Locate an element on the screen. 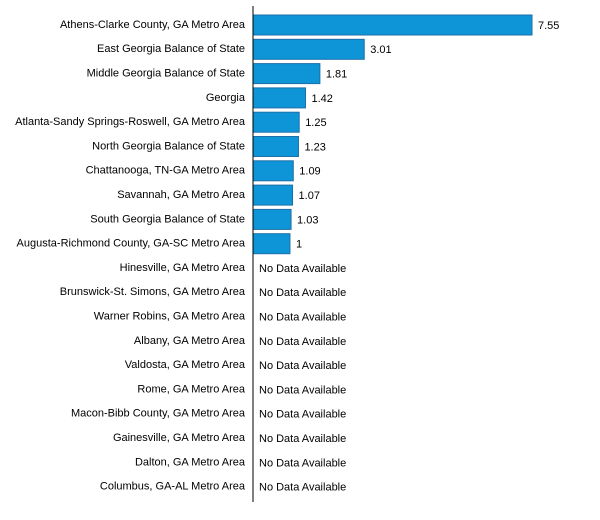 This screenshot has height=520, width=600. value-label: 7.55 is located at coordinates (548, 26).